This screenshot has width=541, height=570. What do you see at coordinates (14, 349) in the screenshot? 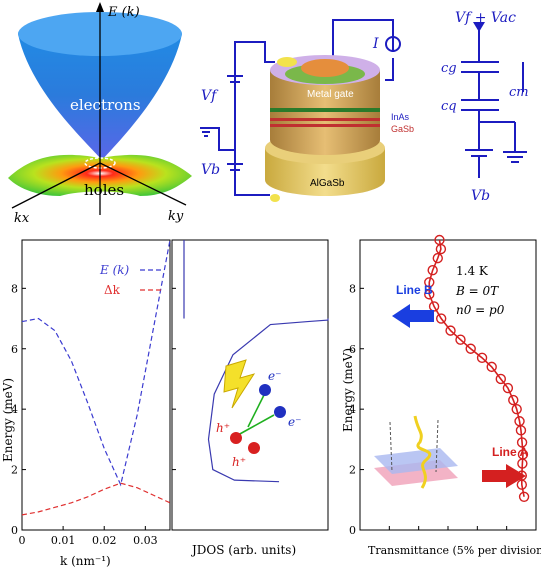
I see `y-tick-label: 6` at bounding box center [14, 349].